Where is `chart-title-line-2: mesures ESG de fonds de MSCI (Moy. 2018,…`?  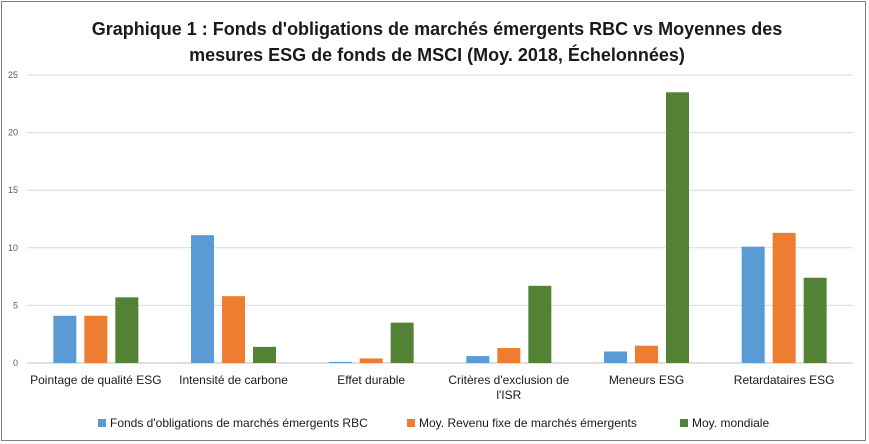
chart-title-line-2: mesures ESG de fonds de MSCI (Moy. 2018,… is located at coordinates (437, 55).